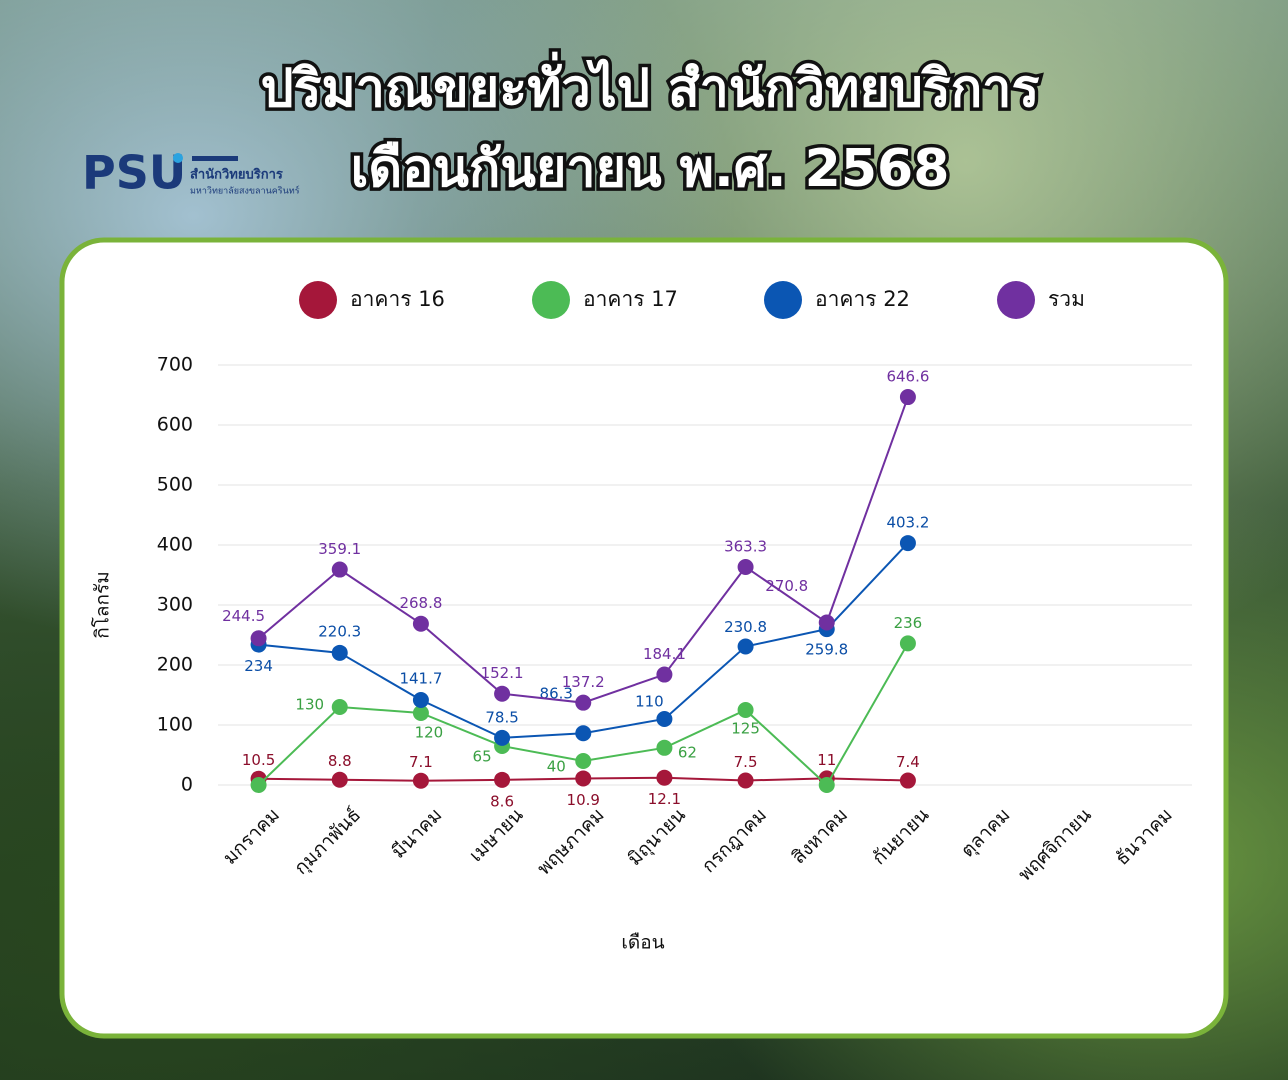  I want to click on data-label: 7.1, so click(421, 762).